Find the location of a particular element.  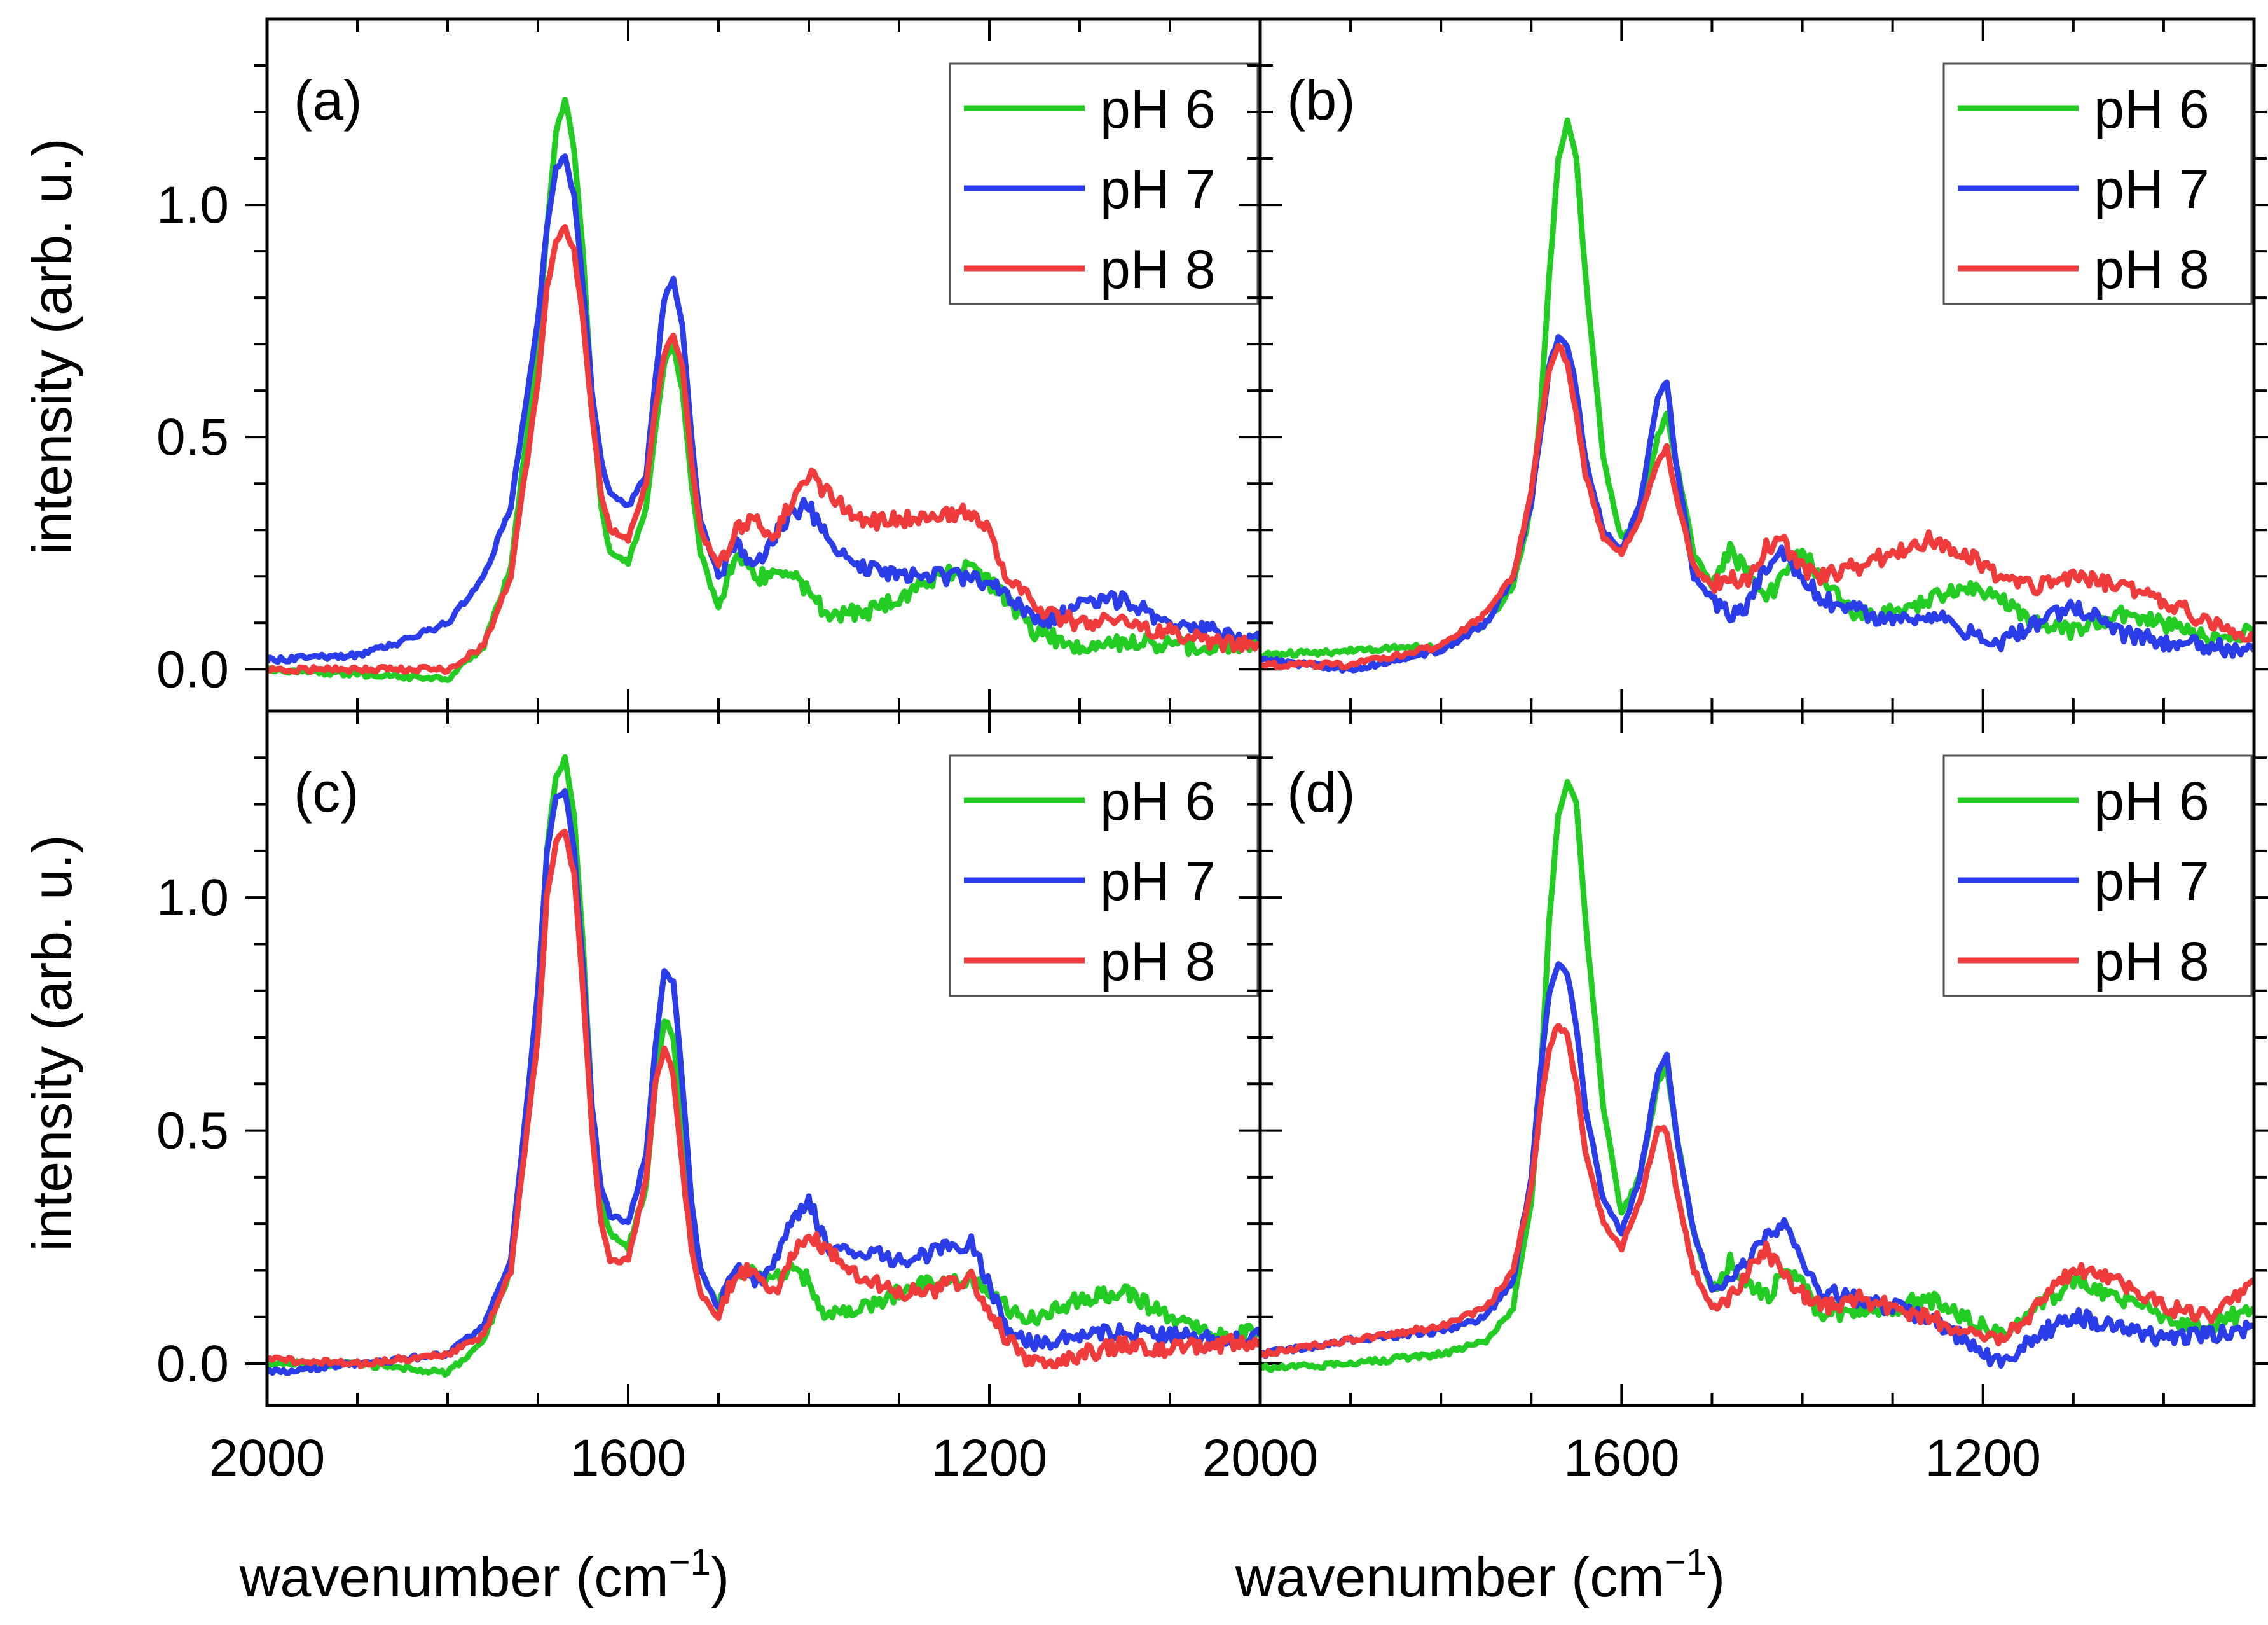

panel-label: (c) is located at coordinates (327, 793).